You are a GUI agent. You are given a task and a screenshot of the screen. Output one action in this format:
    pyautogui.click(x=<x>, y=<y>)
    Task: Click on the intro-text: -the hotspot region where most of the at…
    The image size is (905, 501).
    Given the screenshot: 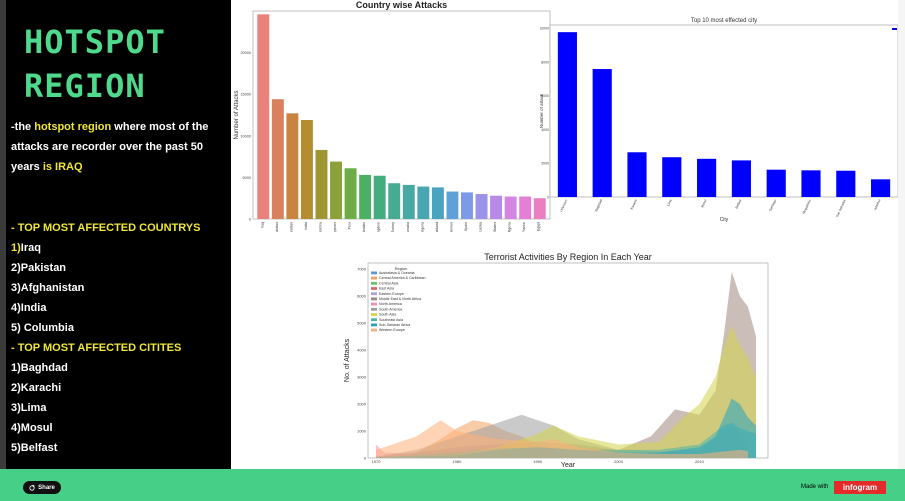 What is the action you would take?
    pyautogui.click(x=110, y=147)
    